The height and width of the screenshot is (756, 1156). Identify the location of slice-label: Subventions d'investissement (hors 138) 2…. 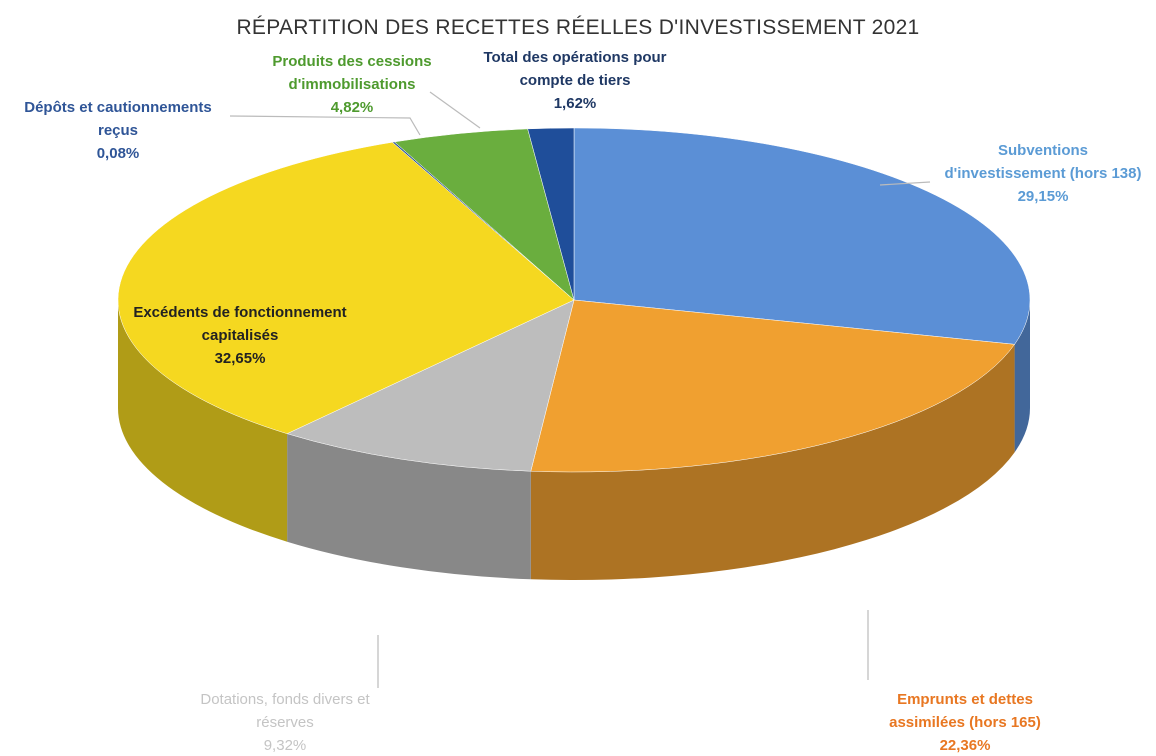
(1043, 173).